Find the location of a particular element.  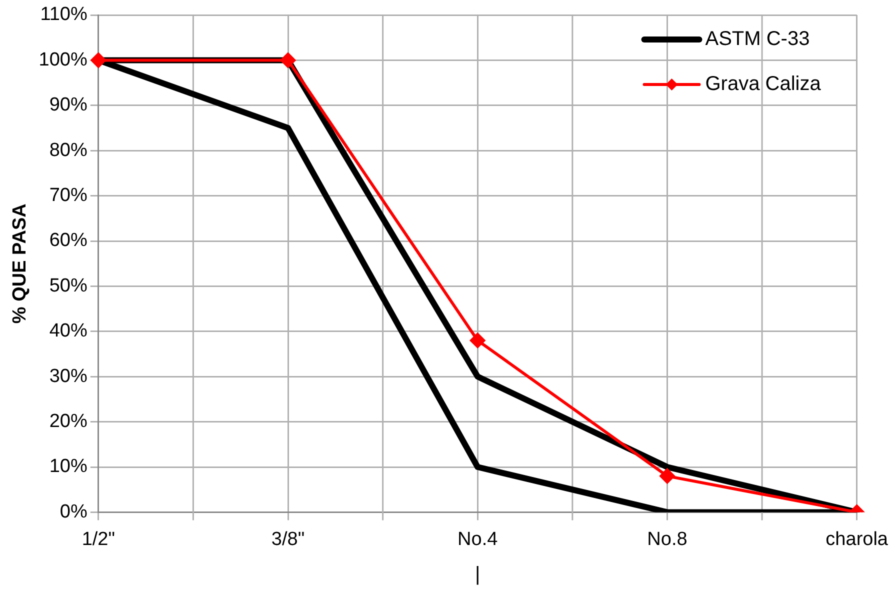

y-tick-label: 50% is located at coordinates (68, 285).